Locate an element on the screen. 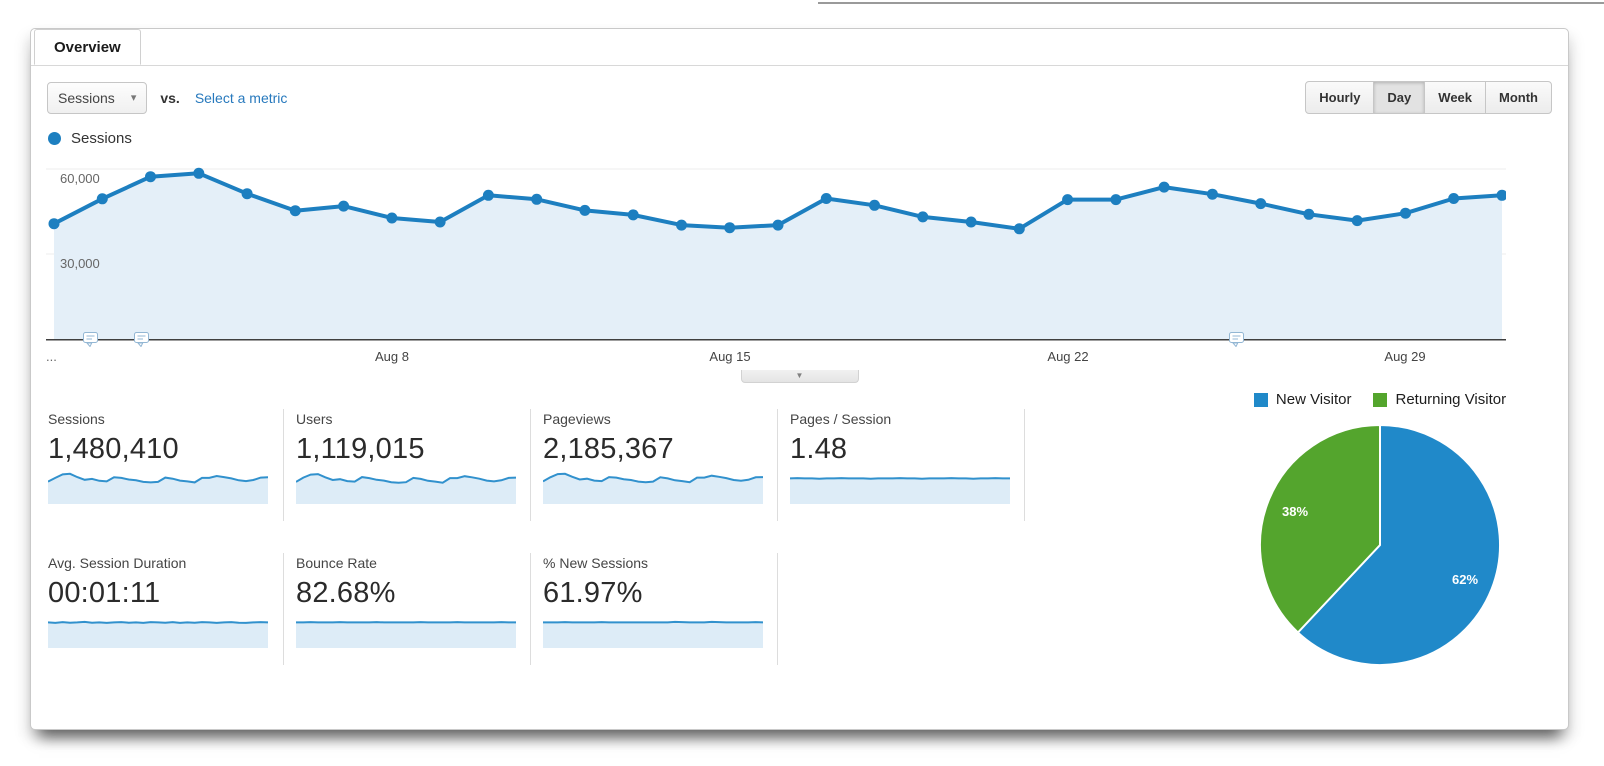 The width and height of the screenshot is (1604, 766). visitor-type-block: New Visitor Returning Visitor 62% 38% is located at coordinates (1380, 529).